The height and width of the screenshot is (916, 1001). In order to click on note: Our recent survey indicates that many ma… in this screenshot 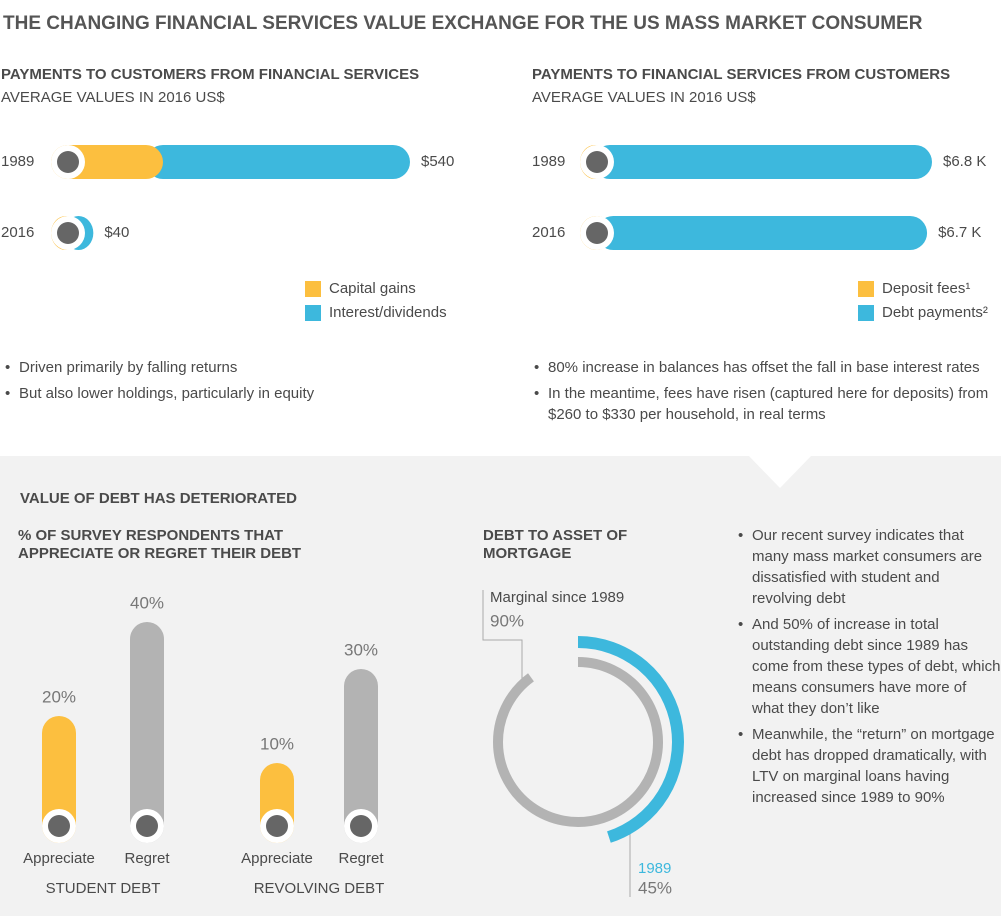, I will do `click(869, 567)`.